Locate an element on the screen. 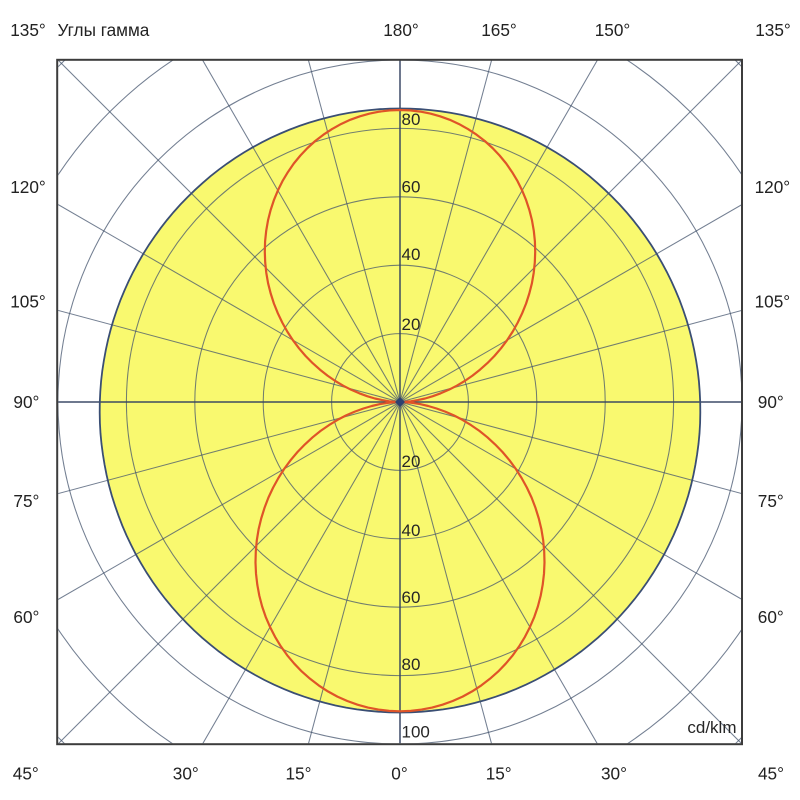  svg-text: 180° is located at coordinates (401, 30).